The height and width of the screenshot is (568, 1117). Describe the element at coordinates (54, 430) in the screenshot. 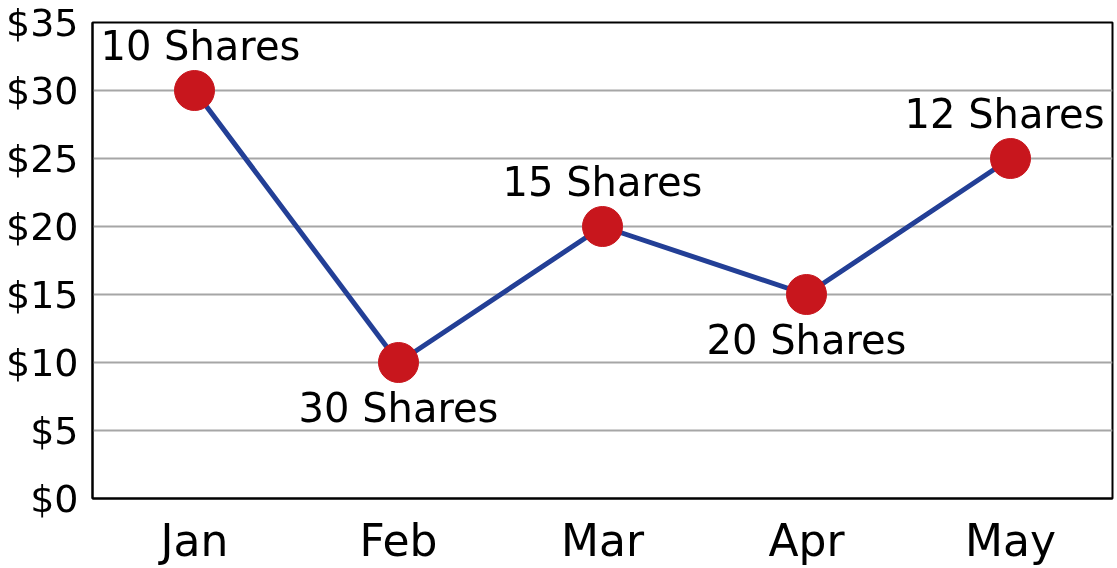

I see `y-tick-label: $5` at that location.